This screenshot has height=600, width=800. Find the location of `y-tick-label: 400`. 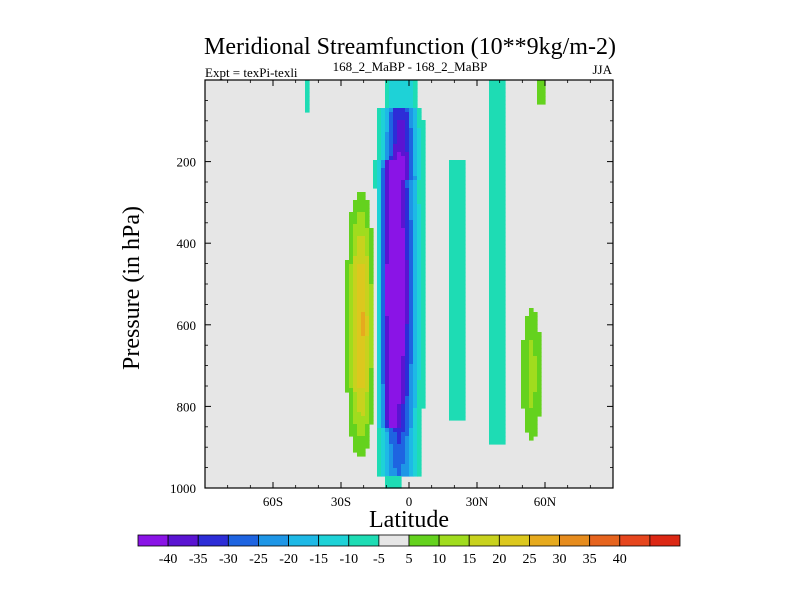

y-tick-label: 400 is located at coordinates (187, 243).